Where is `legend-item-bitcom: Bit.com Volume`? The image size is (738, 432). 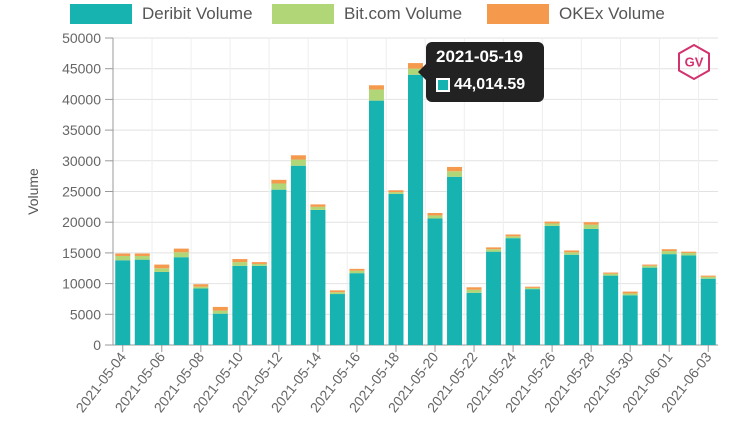
legend-item-bitcom: Bit.com Volume is located at coordinates (367, 14).